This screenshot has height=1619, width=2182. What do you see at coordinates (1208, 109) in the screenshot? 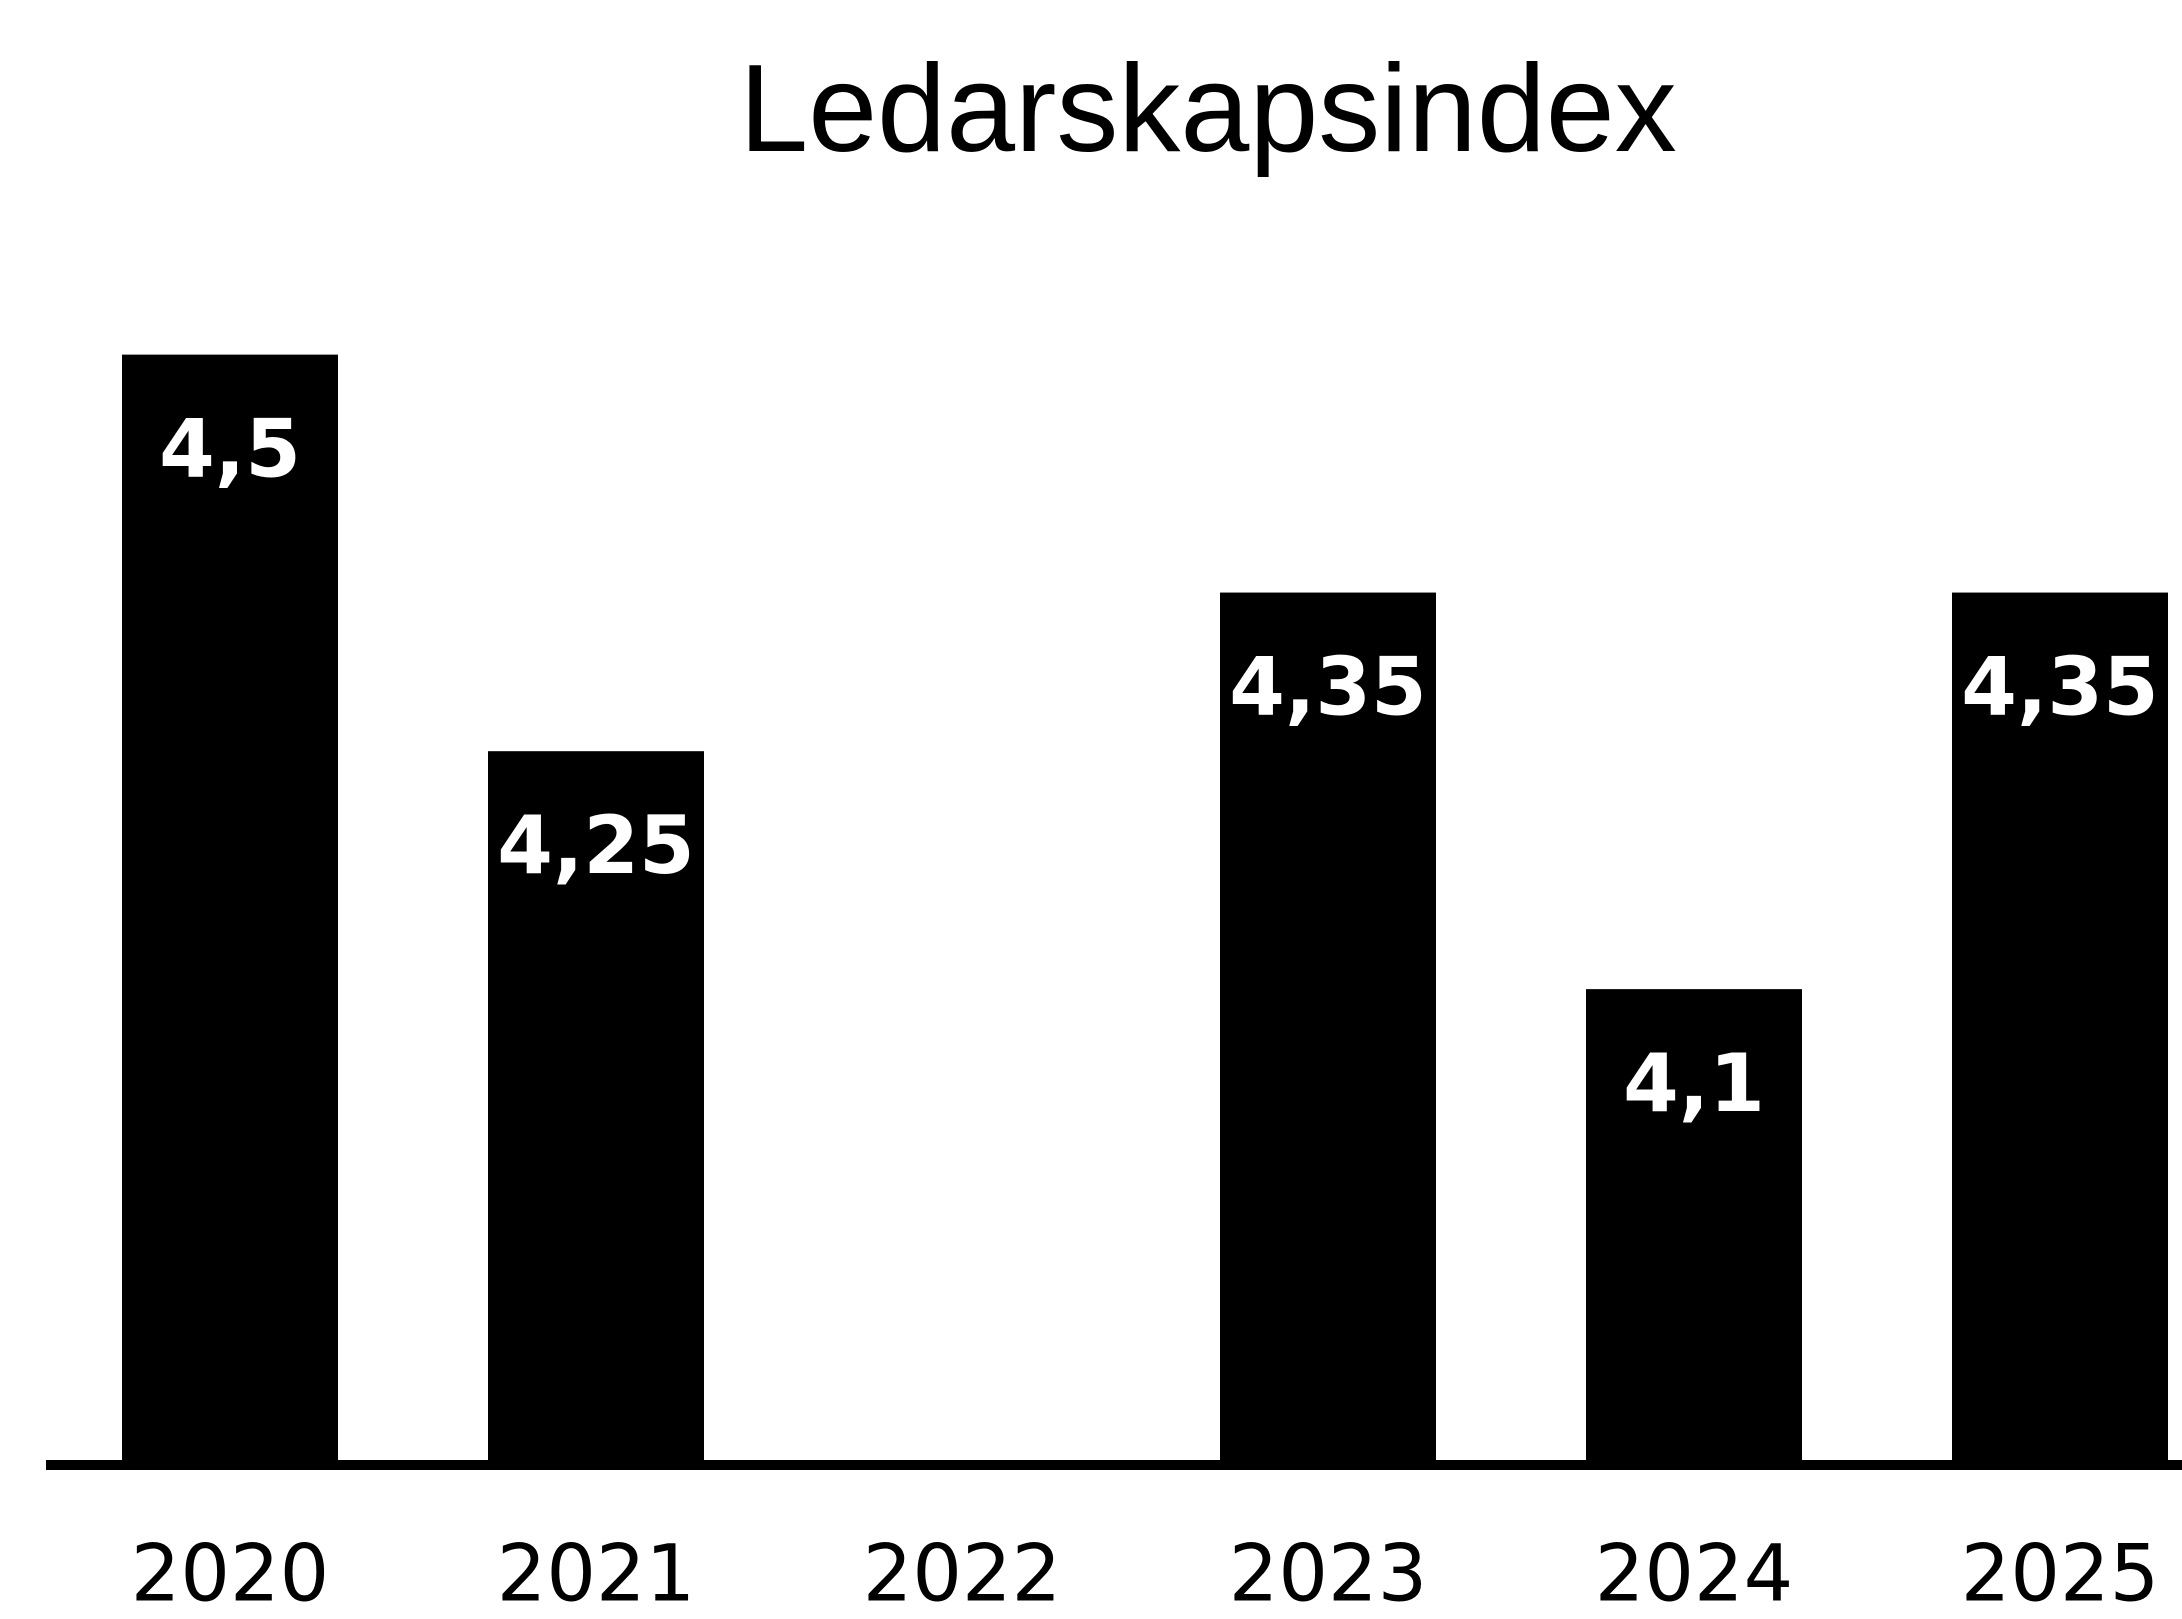
I see `chart-title: Ledarskapsindex` at bounding box center [1208, 109].